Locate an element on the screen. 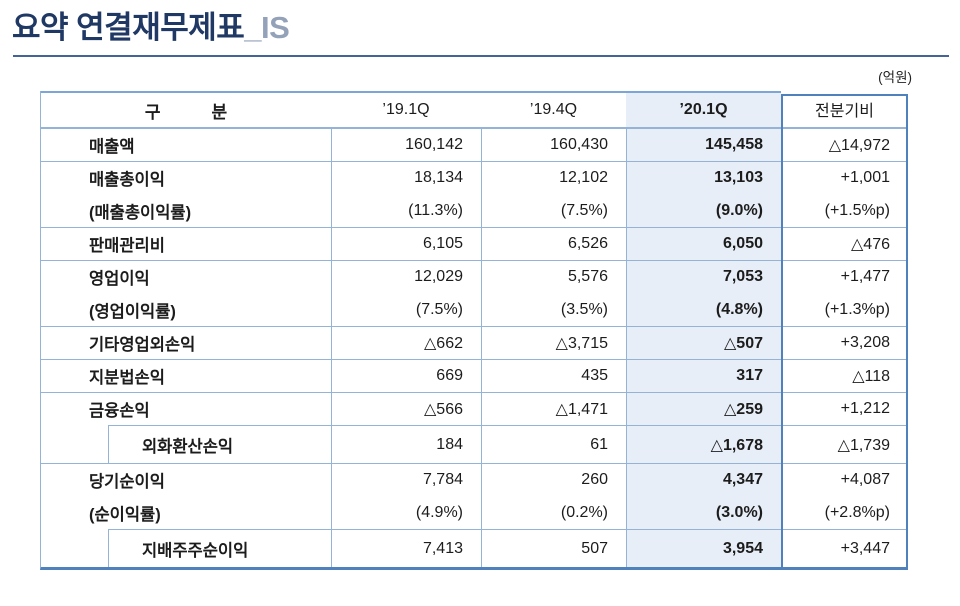  cell-value: 160,142 is located at coordinates (406, 144).